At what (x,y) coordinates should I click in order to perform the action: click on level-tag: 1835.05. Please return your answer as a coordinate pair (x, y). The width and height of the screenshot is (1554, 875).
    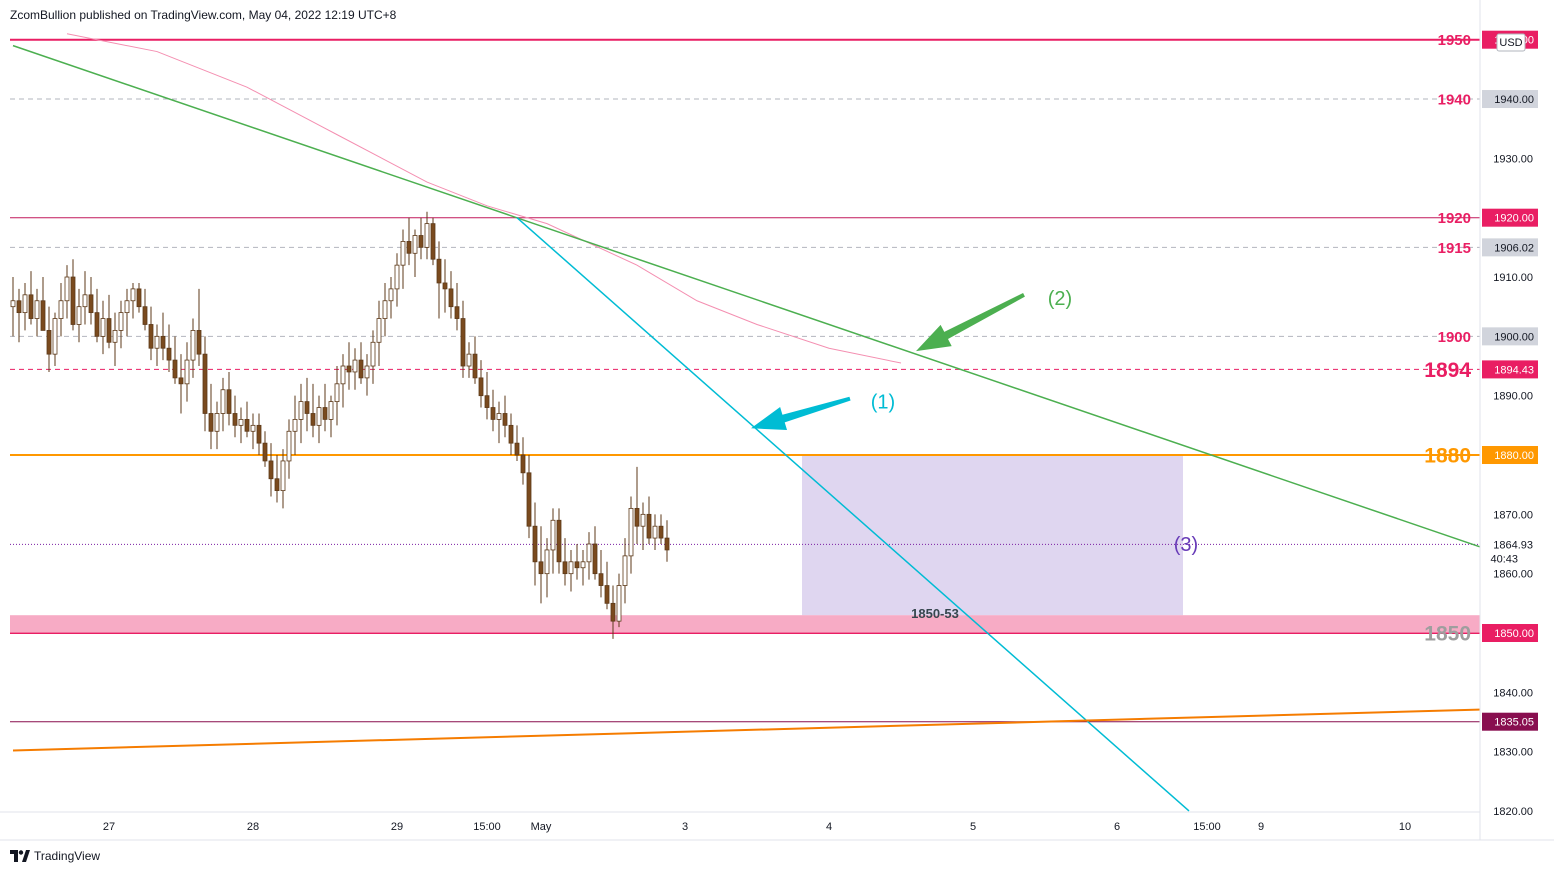
    Looking at the image, I should click on (1510, 721).